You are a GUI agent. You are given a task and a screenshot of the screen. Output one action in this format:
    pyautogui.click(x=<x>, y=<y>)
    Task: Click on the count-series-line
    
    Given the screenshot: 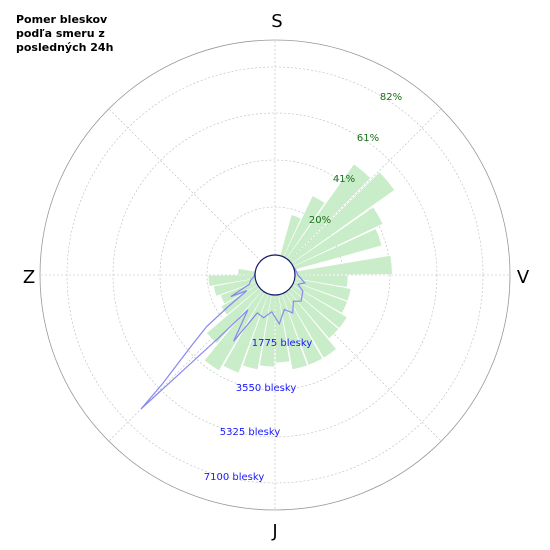 What is the action you would take?
    pyautogui.click(x=223, y=332)
    